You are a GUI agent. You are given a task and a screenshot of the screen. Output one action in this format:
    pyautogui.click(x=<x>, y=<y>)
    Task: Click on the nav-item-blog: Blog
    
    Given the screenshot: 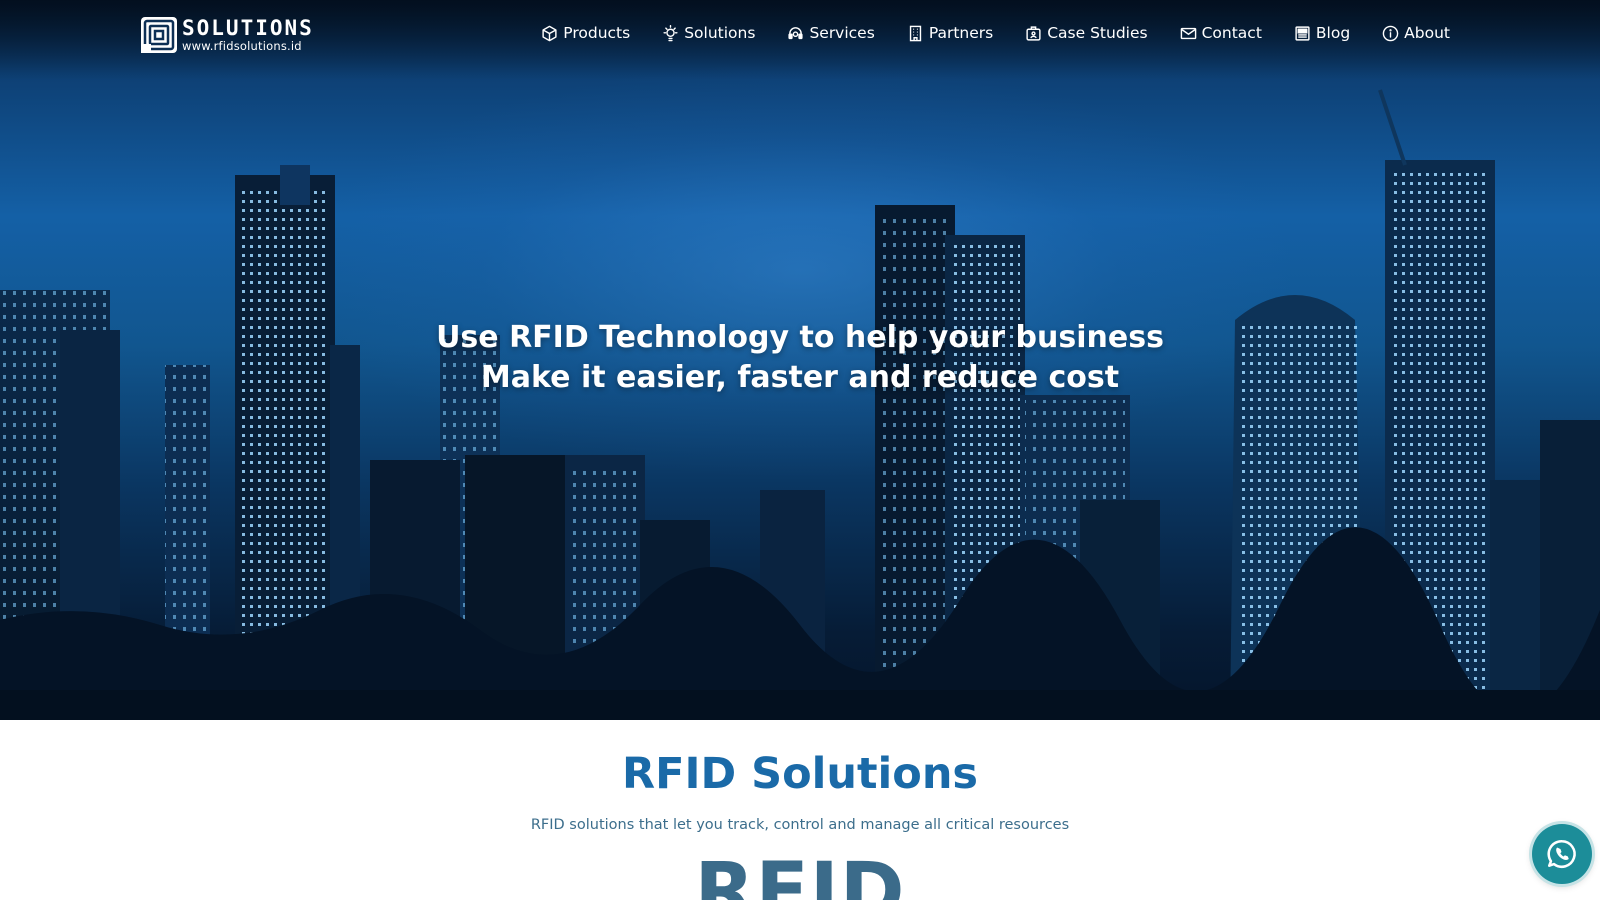 What is the action you would take?
    pyautogui.click(x=1322, y=33)
    